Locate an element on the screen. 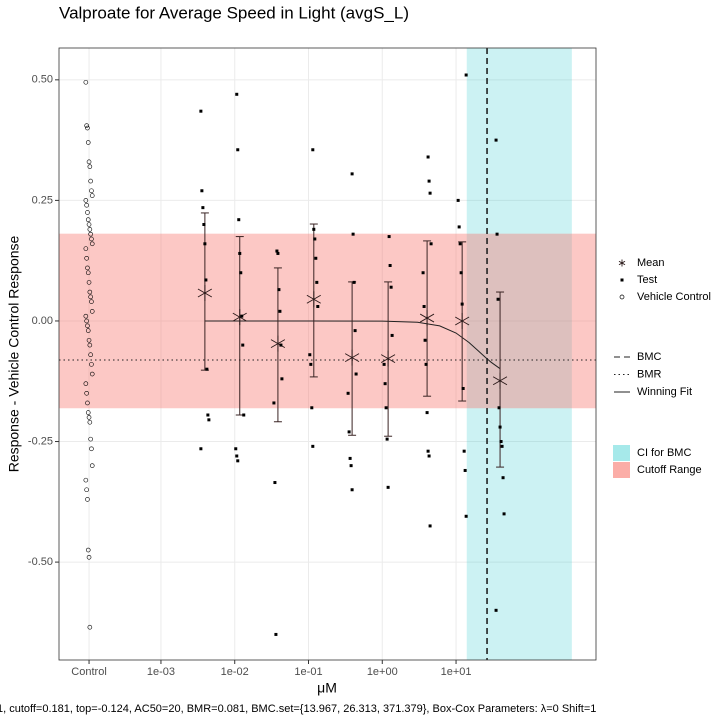 This screenshot has height=720, width=720. y-tick-label: 0.00 is located at coordinates (42, 321).